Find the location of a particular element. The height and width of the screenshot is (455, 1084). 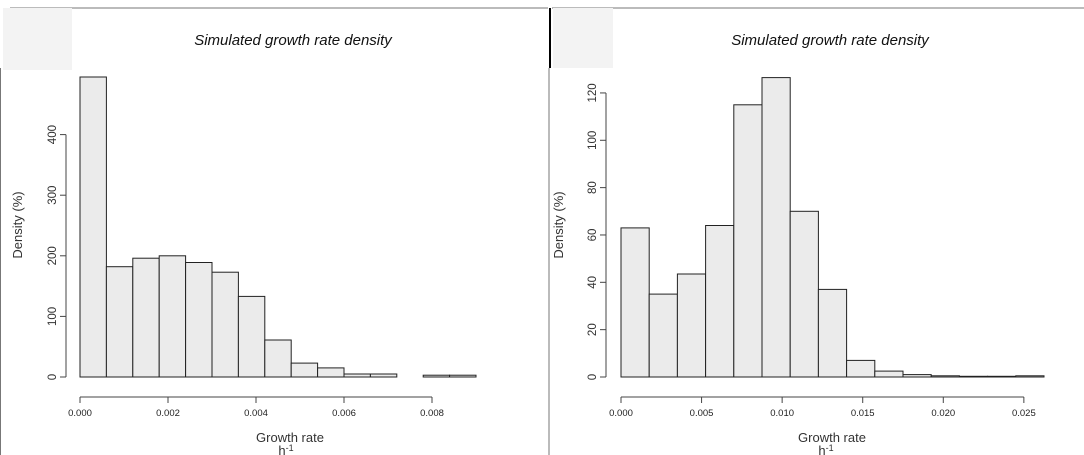

left-panel-corner-patch is located at coordinates (37, 39).